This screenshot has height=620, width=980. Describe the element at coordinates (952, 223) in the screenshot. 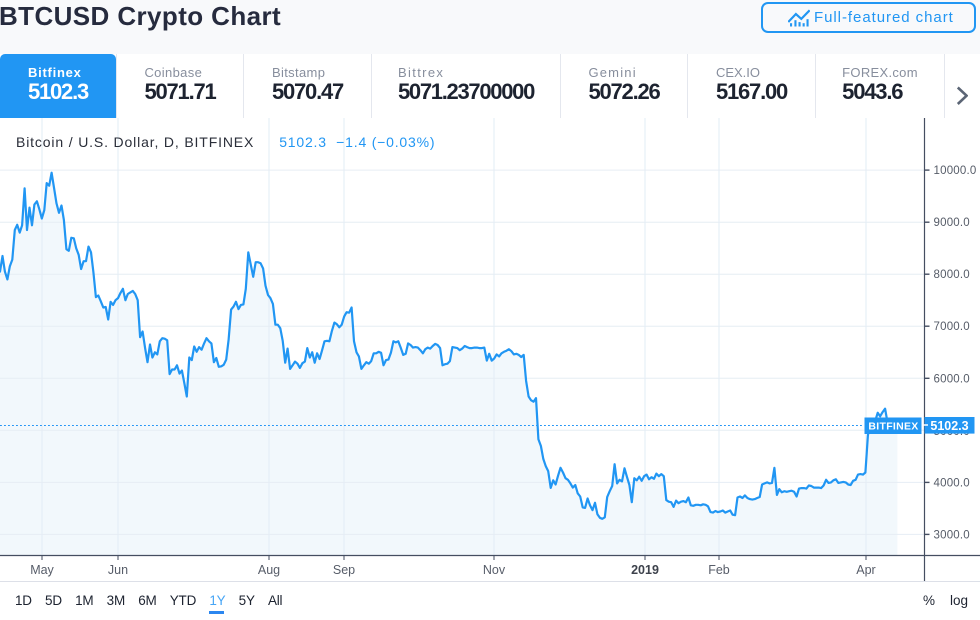

I see `svg-text: 9000.0` at that location.